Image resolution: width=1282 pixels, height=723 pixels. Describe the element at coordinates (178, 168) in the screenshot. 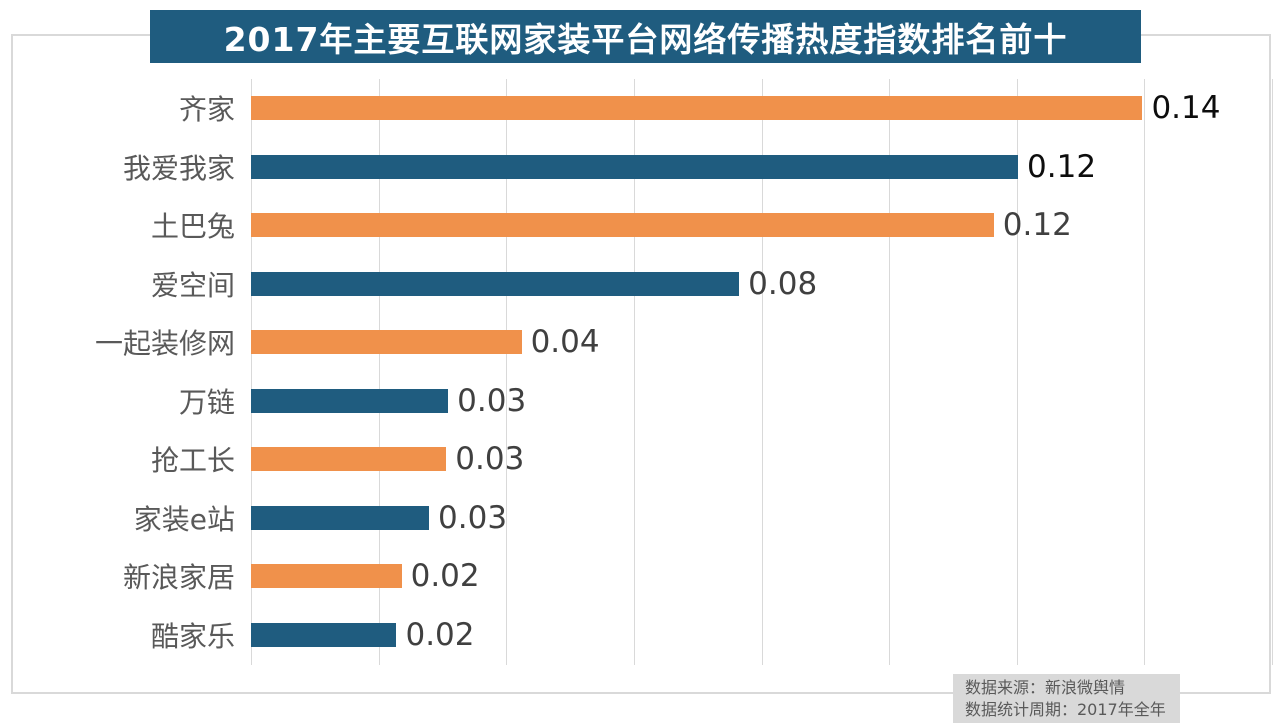

I see `category-label: 我爱我家` at that location.